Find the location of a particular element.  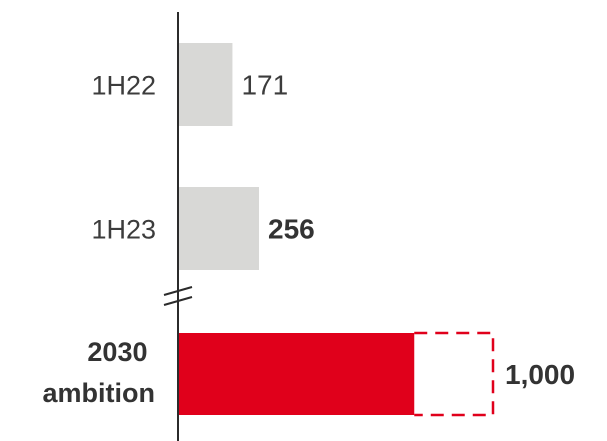

bar-2030-ambition-dashed-outline is located at coordinates (454, 374).